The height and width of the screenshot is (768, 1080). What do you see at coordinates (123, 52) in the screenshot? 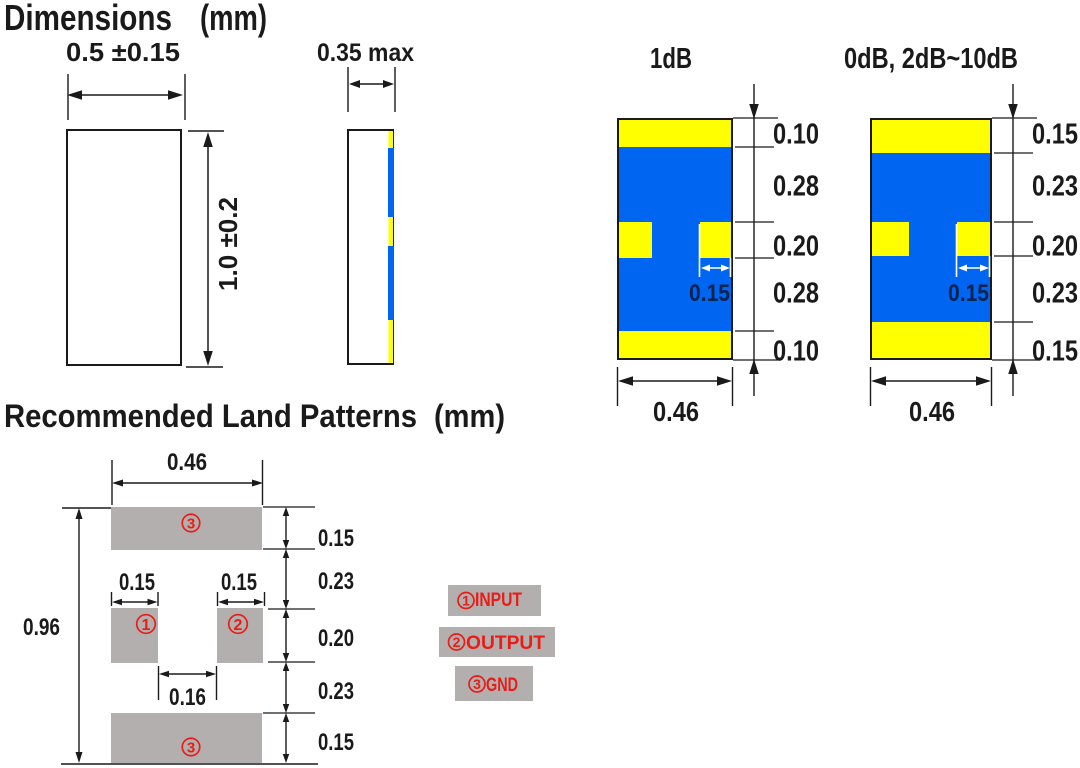
I see `svg-text: 0.5 ±0.15` at bounding box center [123, 52].